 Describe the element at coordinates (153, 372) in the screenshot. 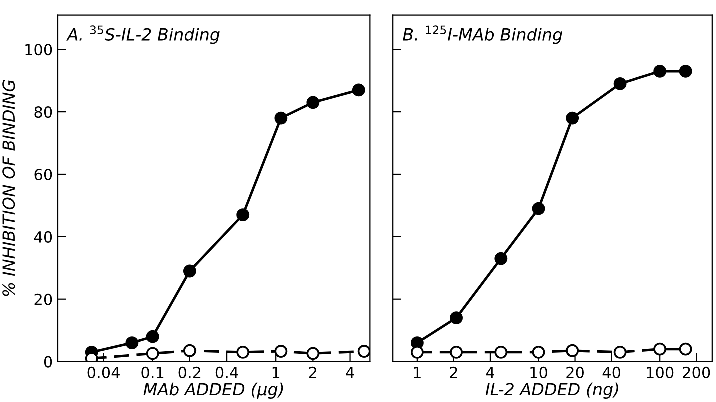

I see `x-tick-label: 0.1` at that location.